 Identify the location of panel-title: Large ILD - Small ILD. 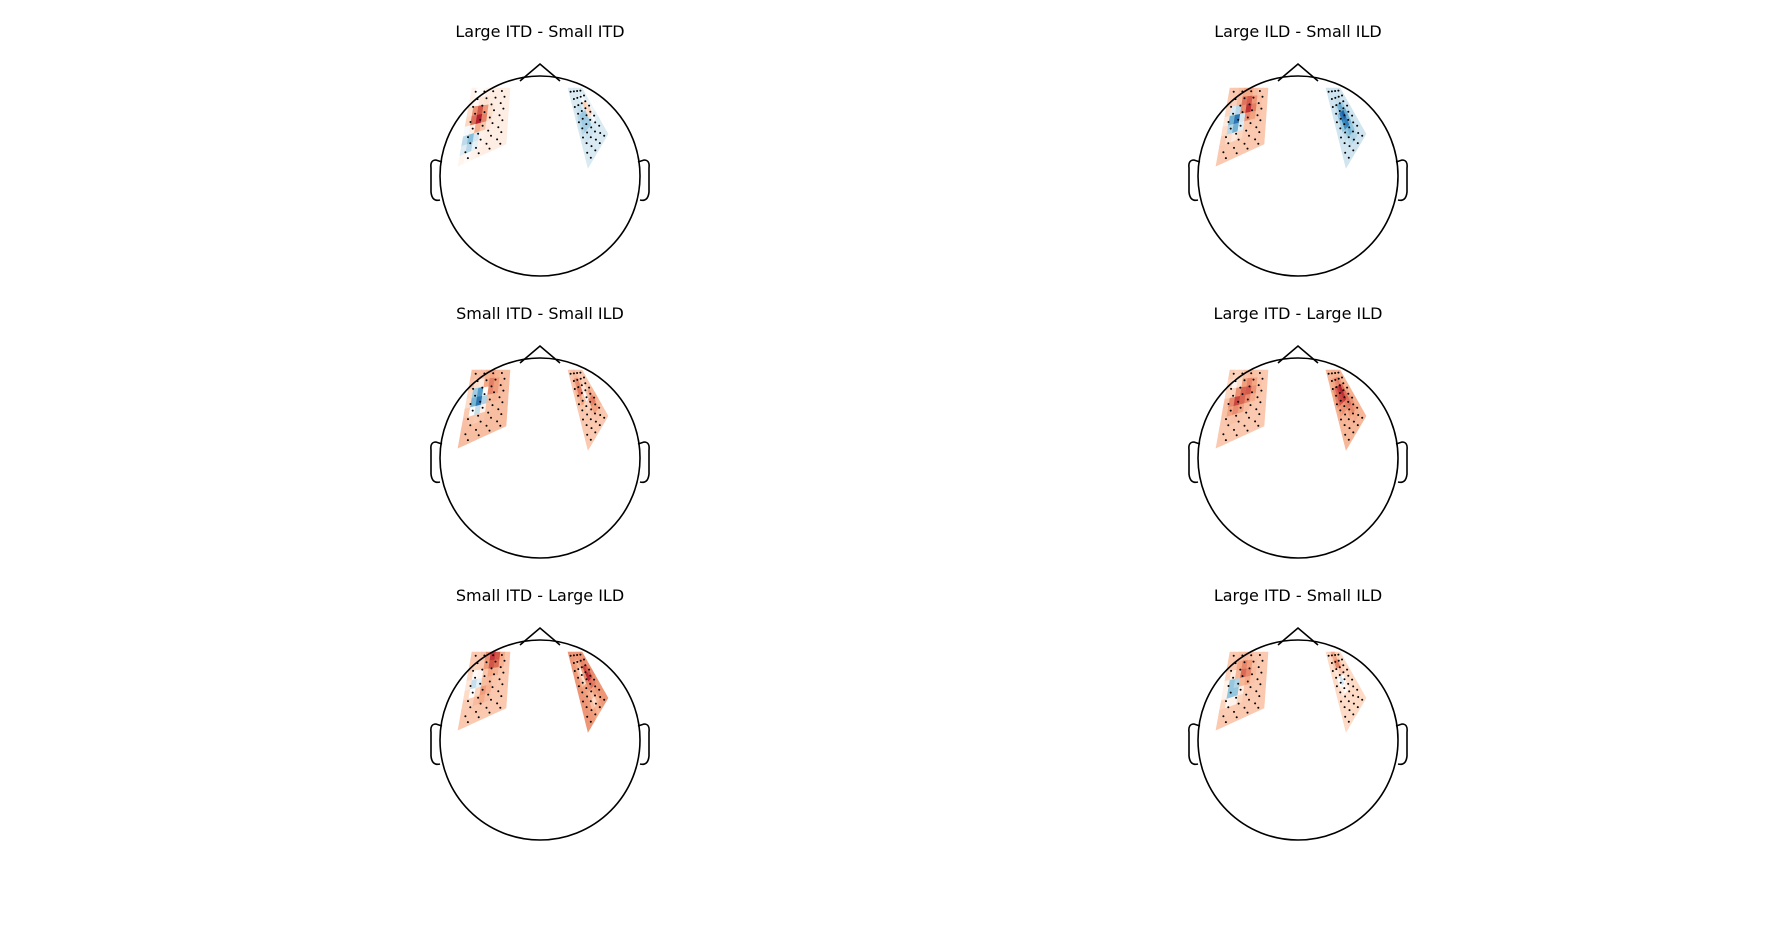
(1298, 31).